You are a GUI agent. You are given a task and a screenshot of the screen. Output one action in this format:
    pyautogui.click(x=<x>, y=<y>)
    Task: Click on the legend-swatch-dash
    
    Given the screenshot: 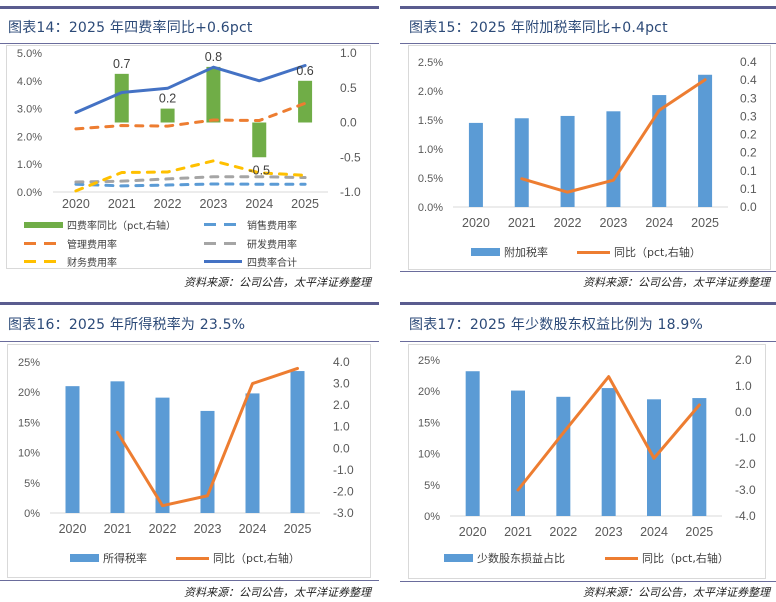 What is the action you would take?
    pyautogui.click(x=43, y=243)
    